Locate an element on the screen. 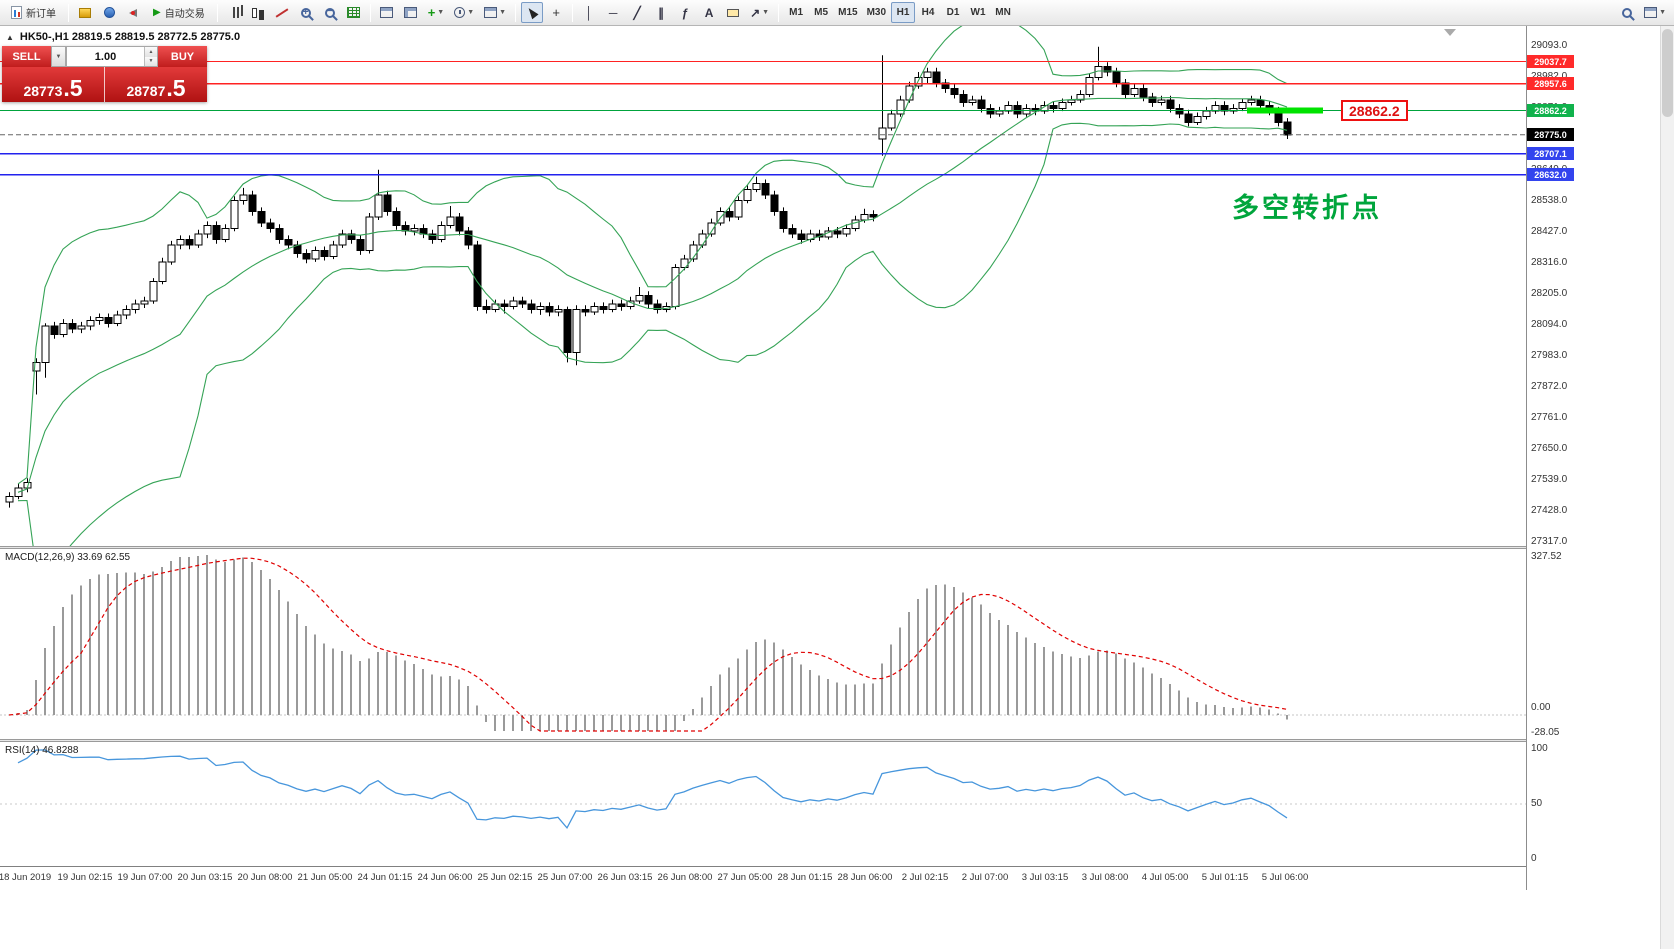 The height and width of the screenshot is (949, 1674). auto-trading-button: ▶ 自动交易 is located at coordinates (179, 12).